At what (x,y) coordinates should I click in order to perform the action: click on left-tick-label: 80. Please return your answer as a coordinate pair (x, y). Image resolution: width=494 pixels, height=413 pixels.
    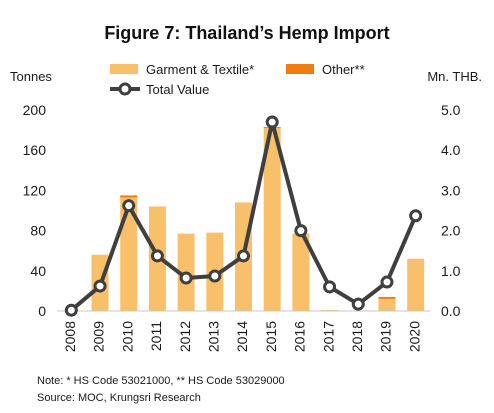
    Looking at the image, I should click on (38, 231).